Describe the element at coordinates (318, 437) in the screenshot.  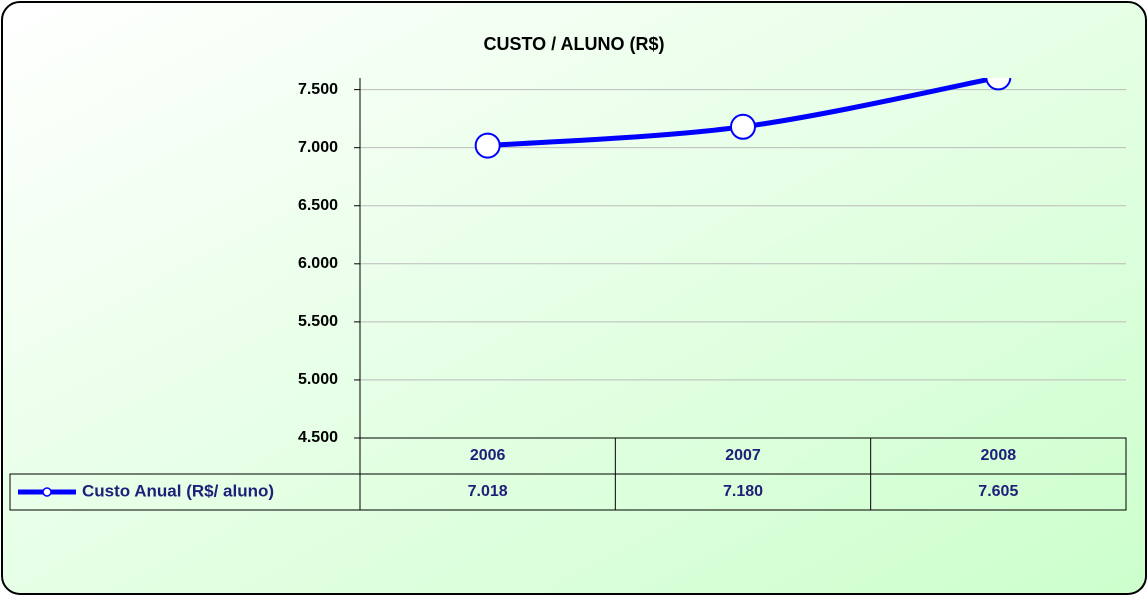
I see `y-tick-label: 4.500` at that location.